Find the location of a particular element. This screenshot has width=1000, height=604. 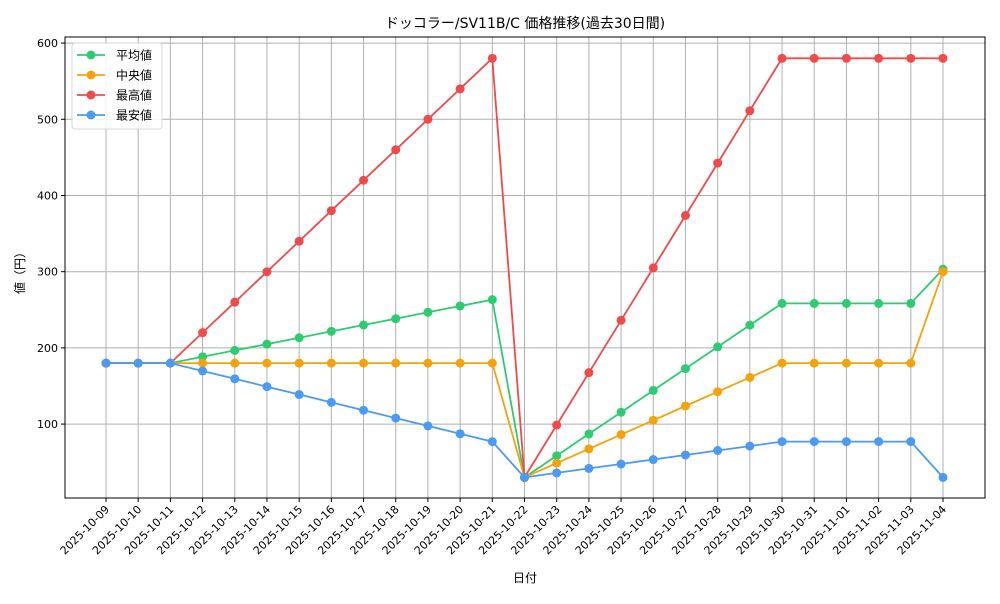

legend-label: 最高値 is located at coordinates (134, 95).